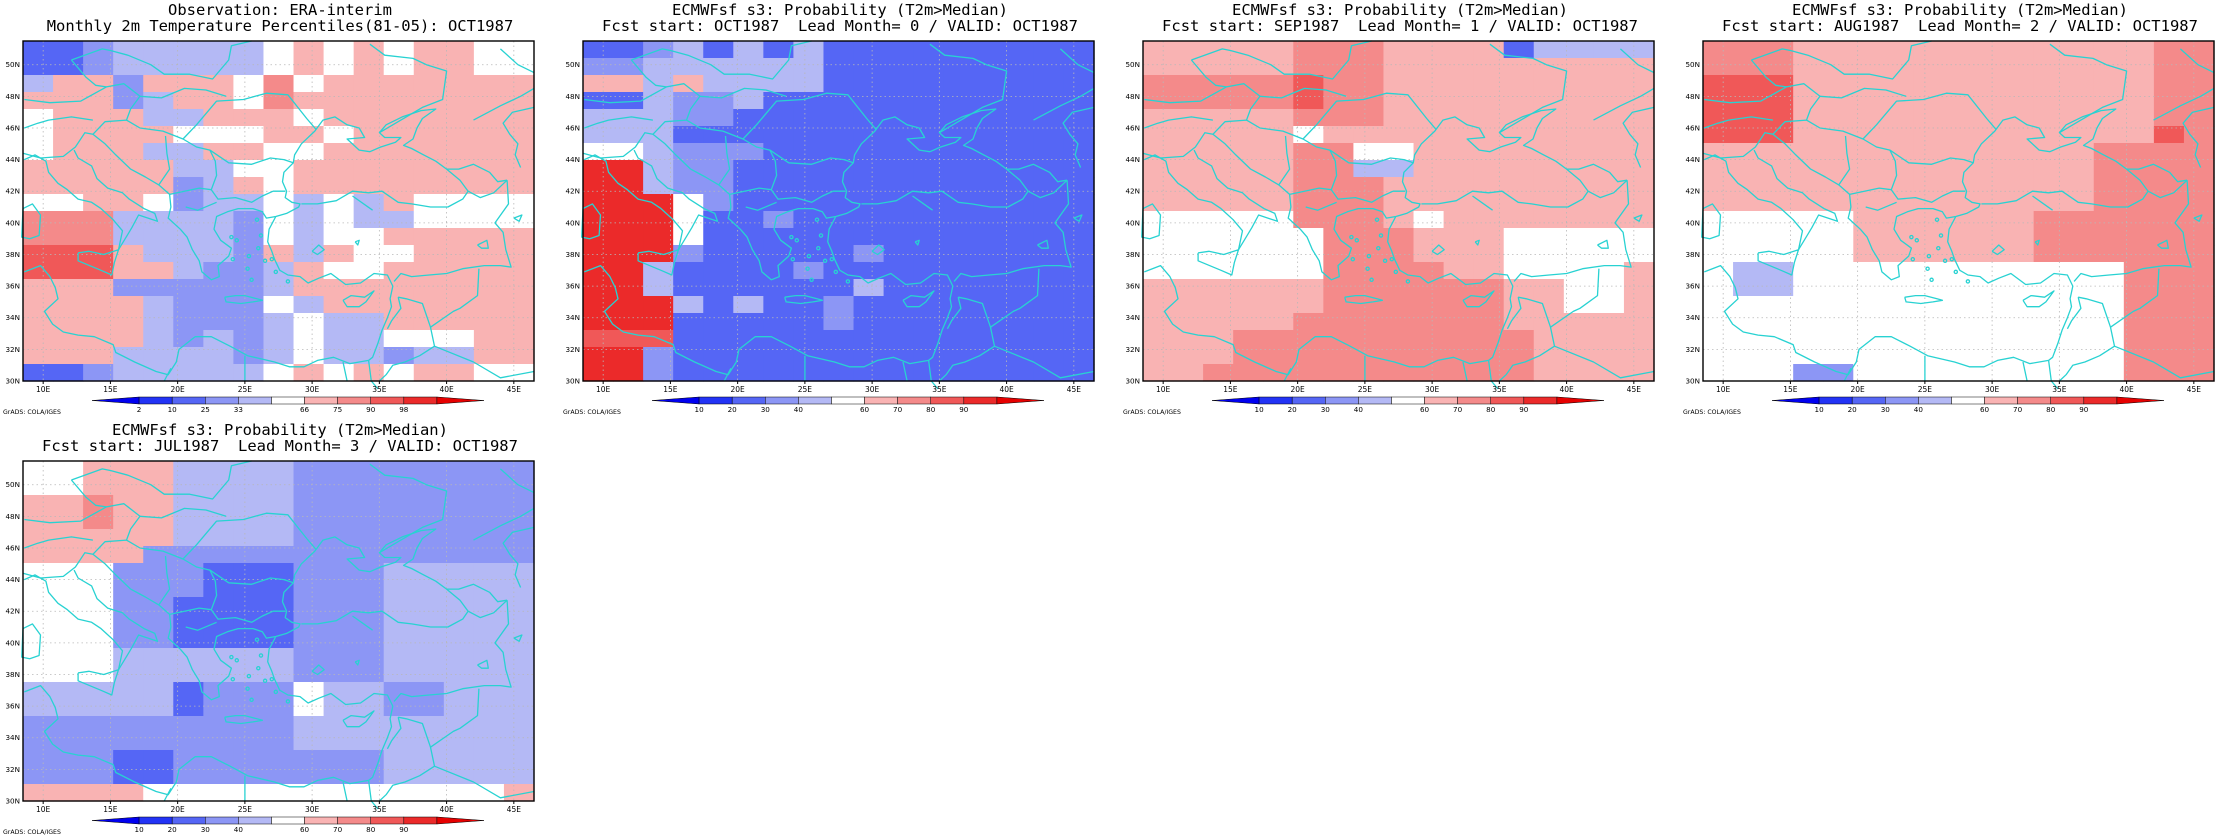 The height and width of the screenshot is (840, 2240). I want to click on lat-tick-label: 50N, so click(572, 64).